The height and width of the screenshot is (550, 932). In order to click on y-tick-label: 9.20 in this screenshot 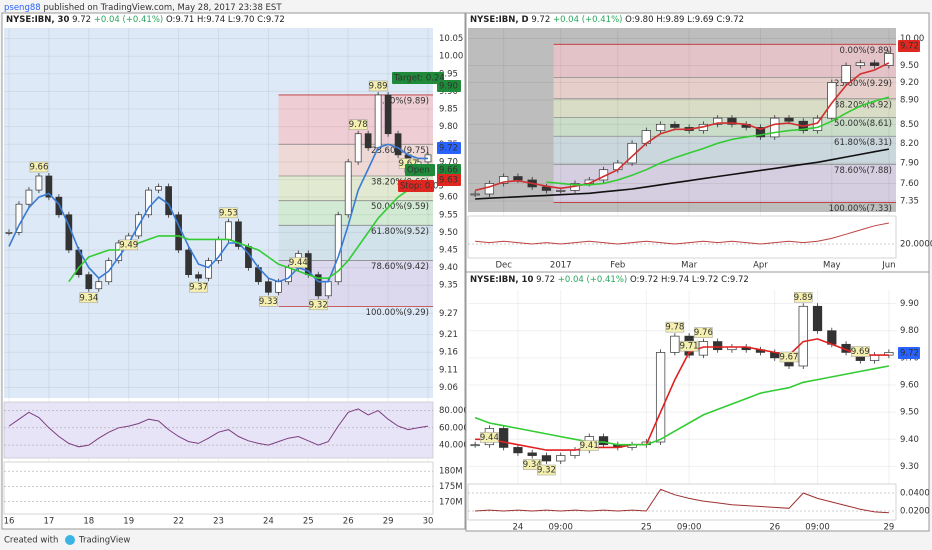, I will do `click(909, 83)`.